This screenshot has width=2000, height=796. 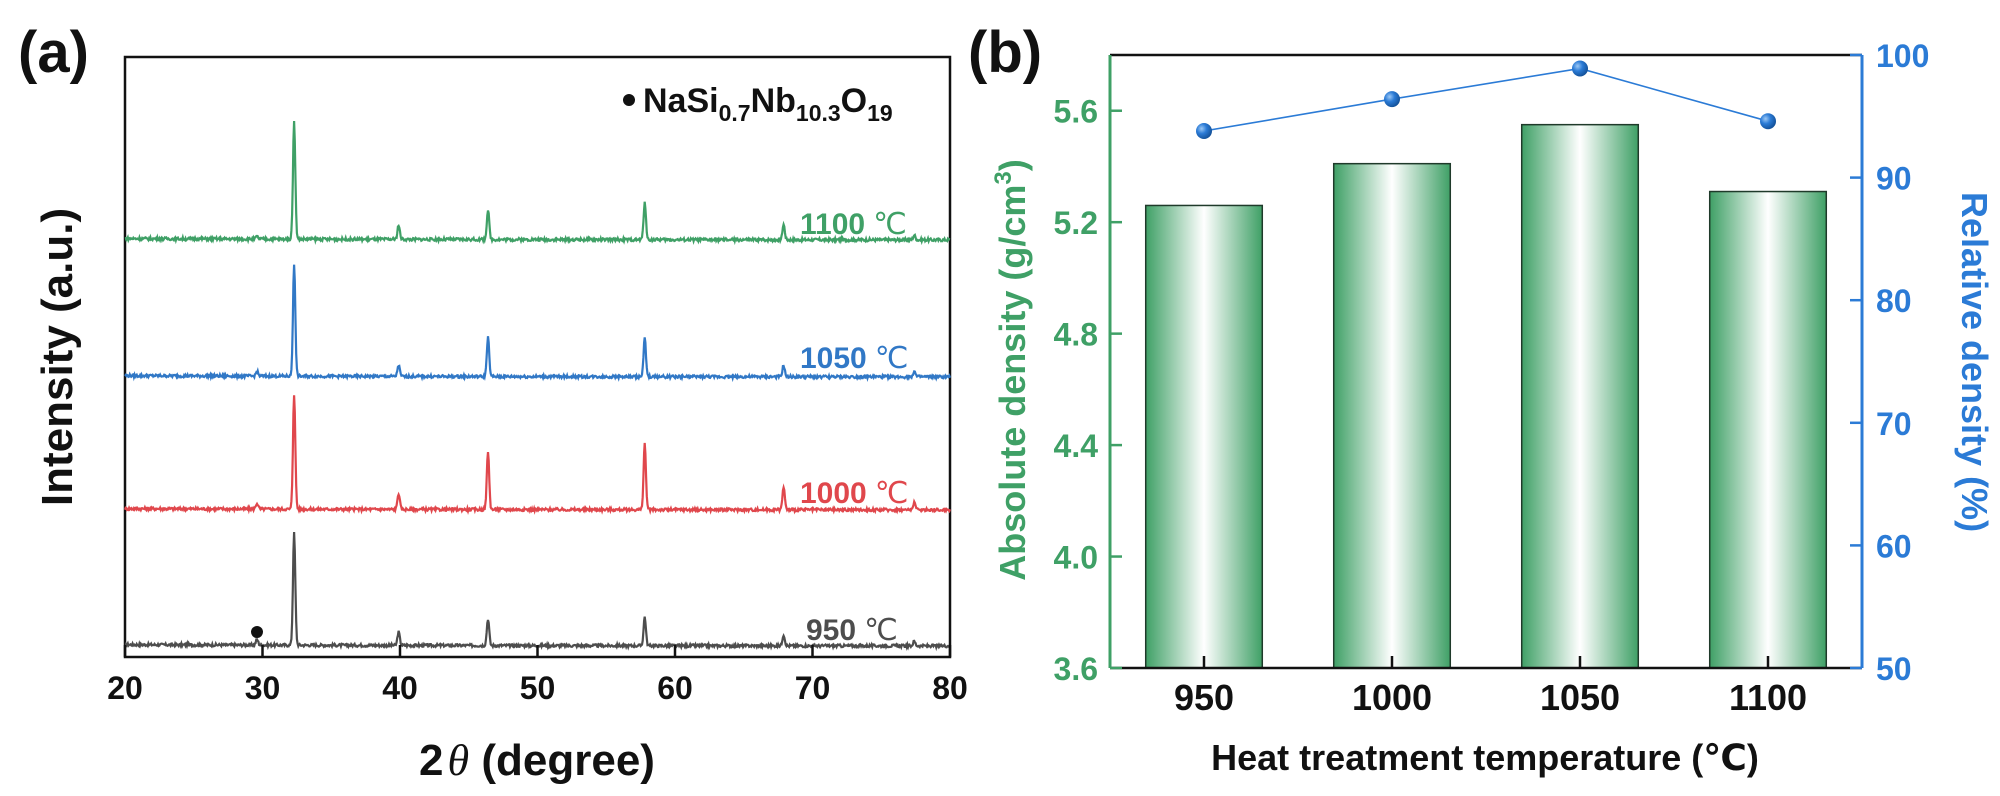 What do you see at coordinates (735, 113) in the screenshot?
I see `legend-formula-sub1: 0.7` at bounding box center [735, 113].